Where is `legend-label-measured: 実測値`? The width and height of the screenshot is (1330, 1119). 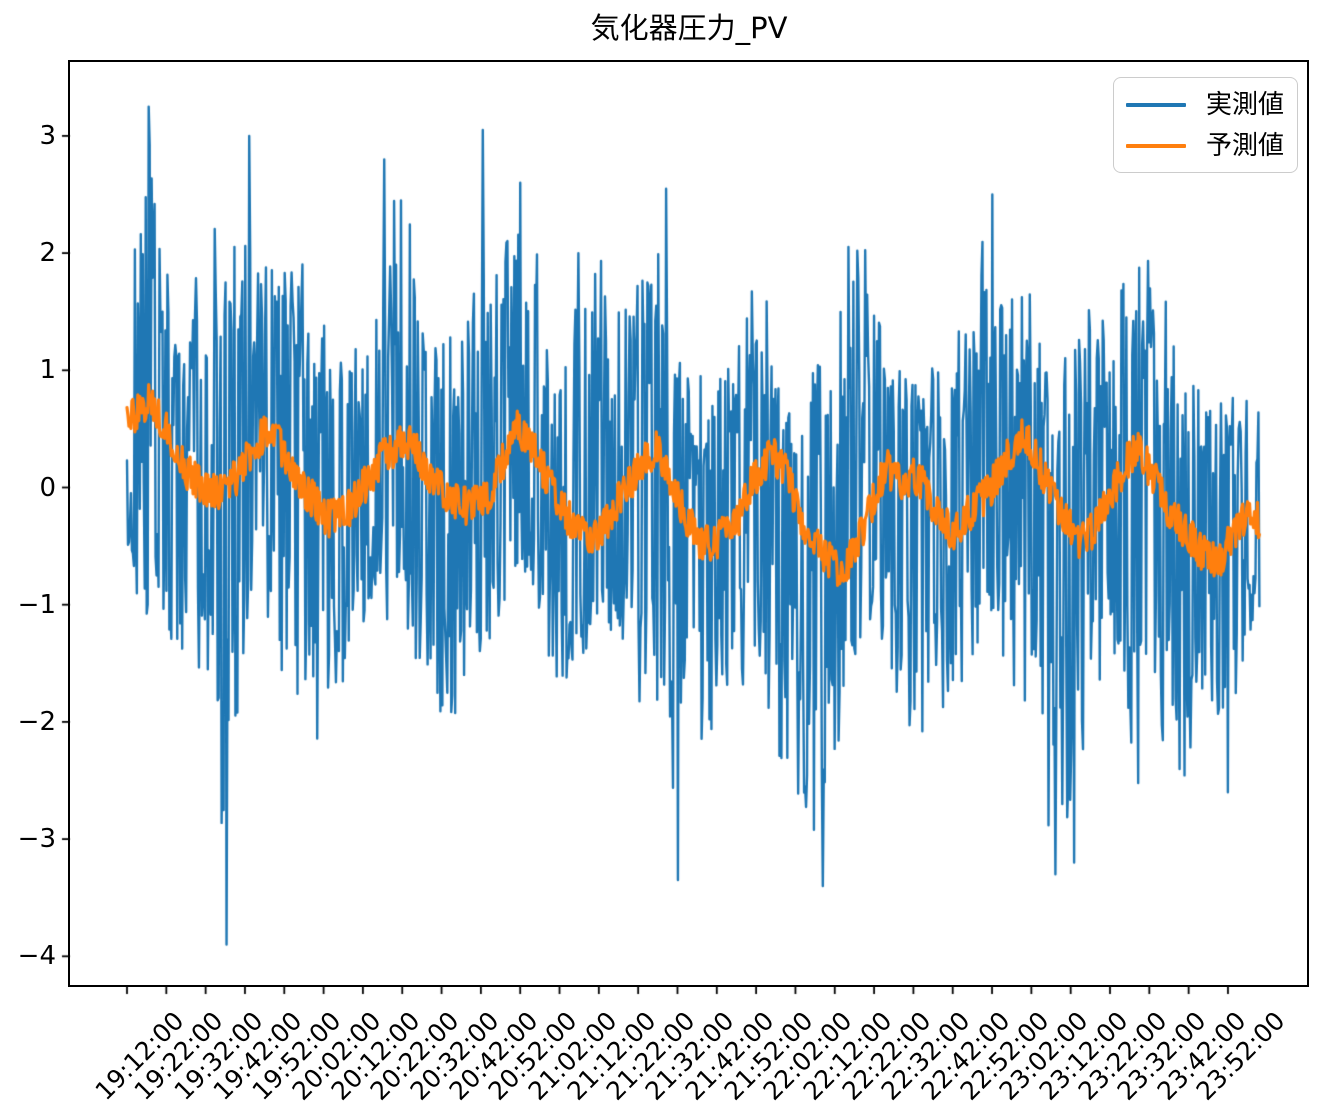
legend-label-measured: 実測値 is located at coordinates (1245, 104).